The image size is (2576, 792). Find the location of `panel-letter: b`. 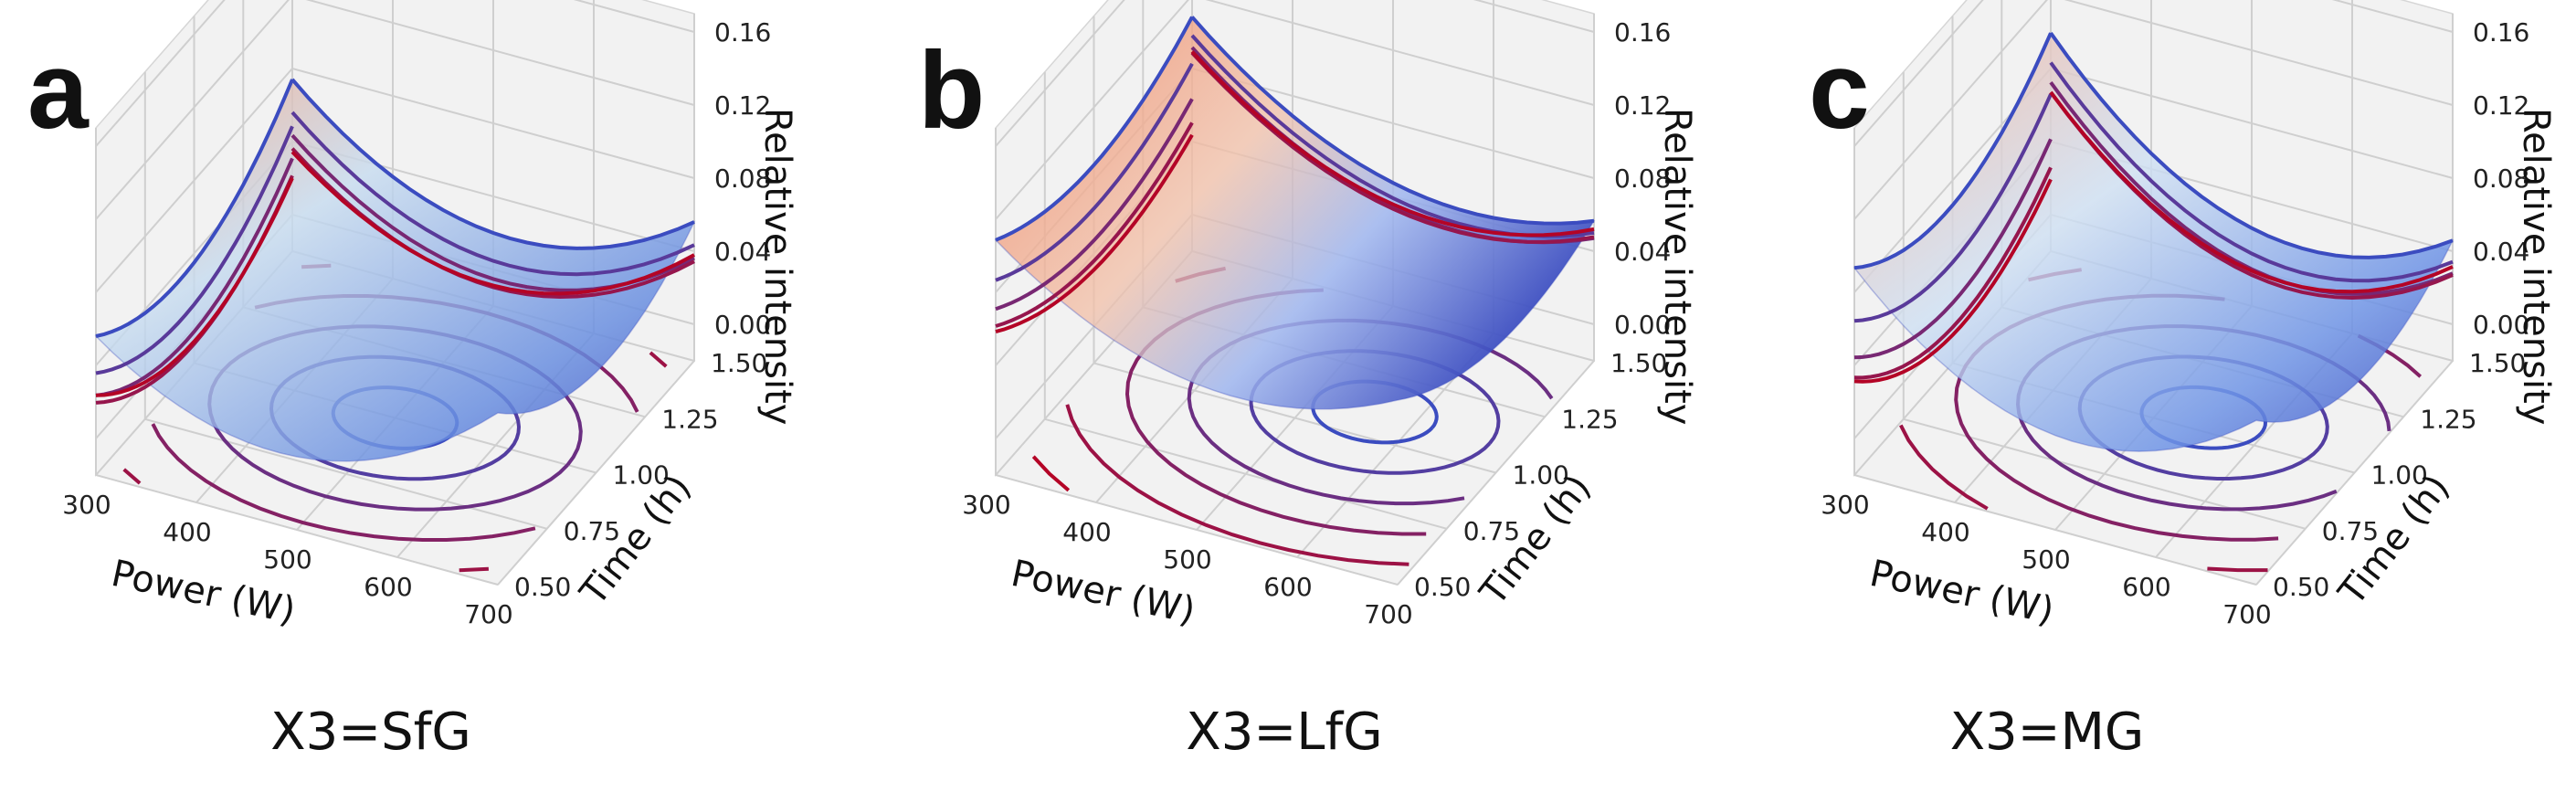

panel-letter: b is located at coordinates (951, 91).